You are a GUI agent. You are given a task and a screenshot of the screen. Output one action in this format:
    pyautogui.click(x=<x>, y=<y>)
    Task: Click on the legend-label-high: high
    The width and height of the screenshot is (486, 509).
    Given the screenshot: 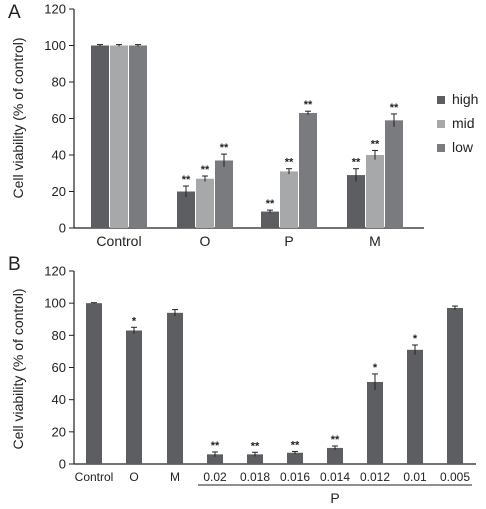 What is the action you would take?
    pyautogui.click(x=465, y=99)
    